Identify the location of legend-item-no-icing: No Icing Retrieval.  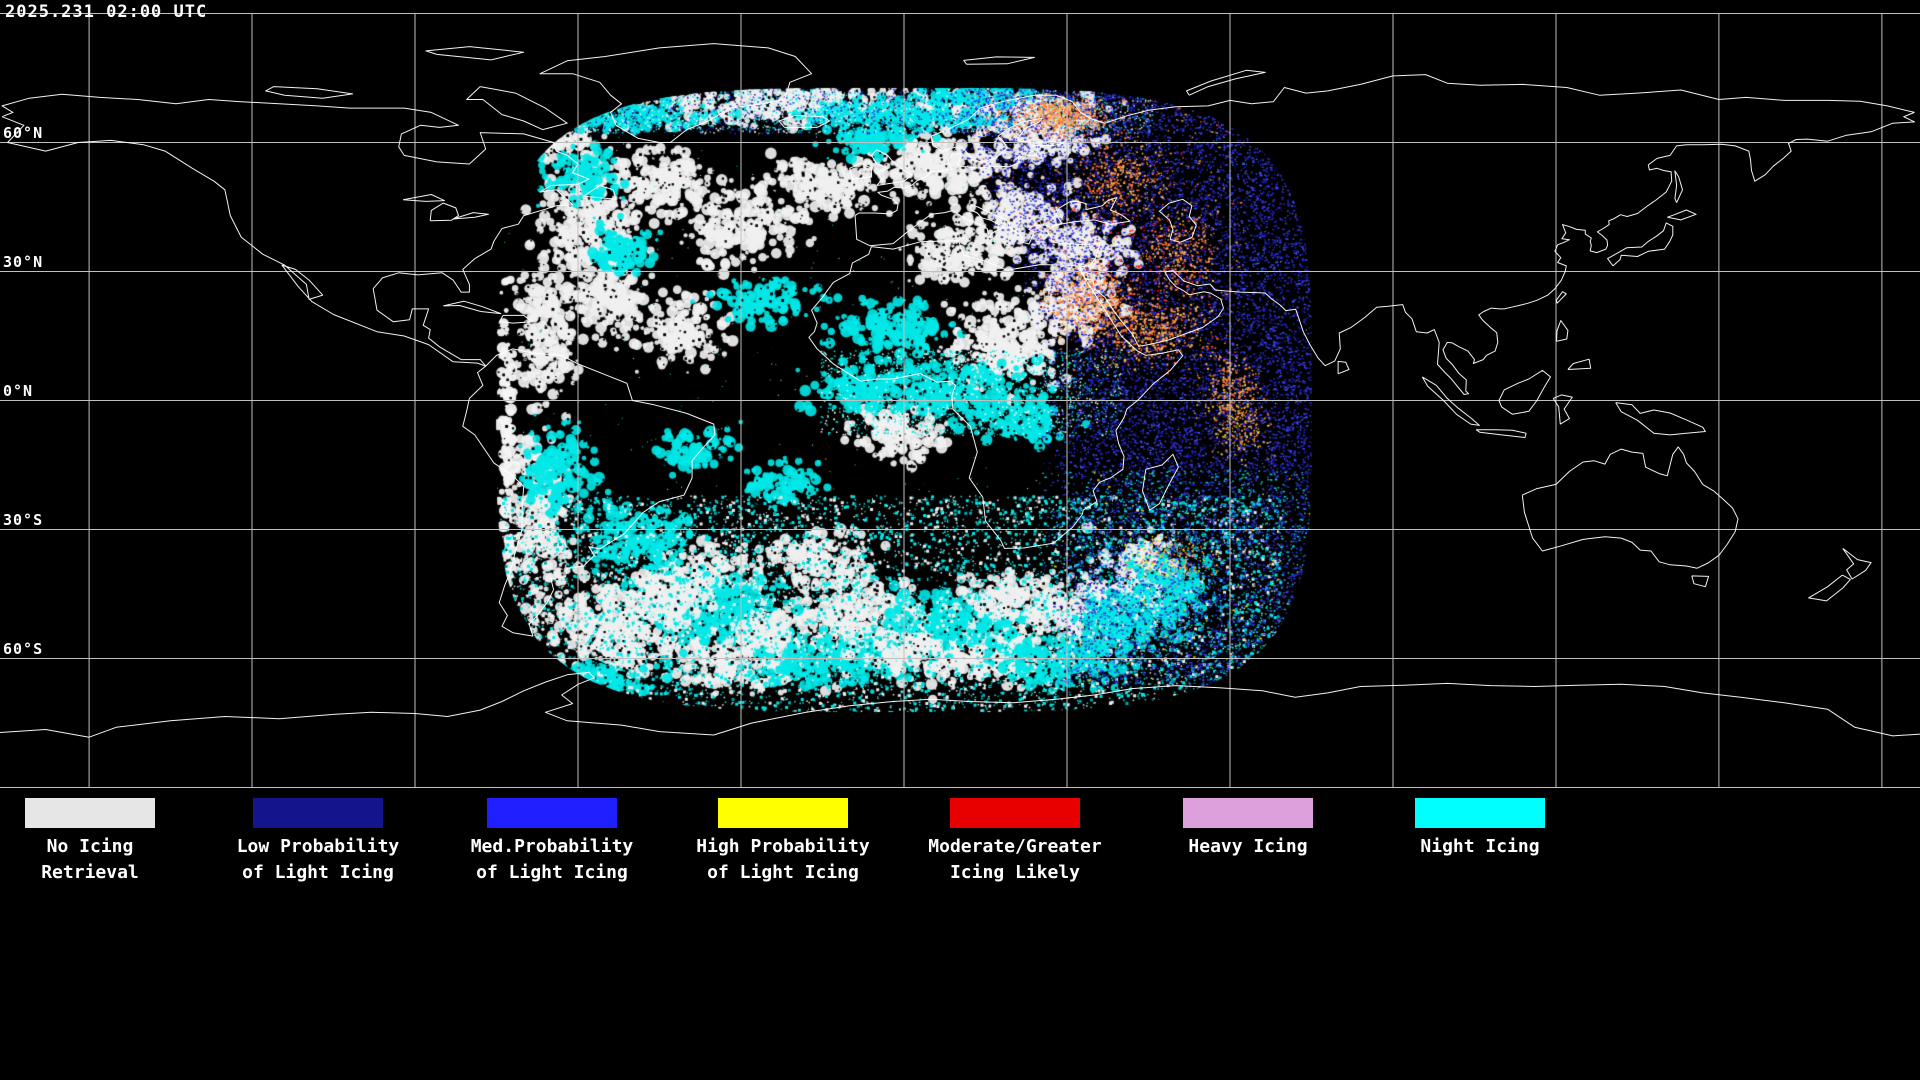
(90, 848).